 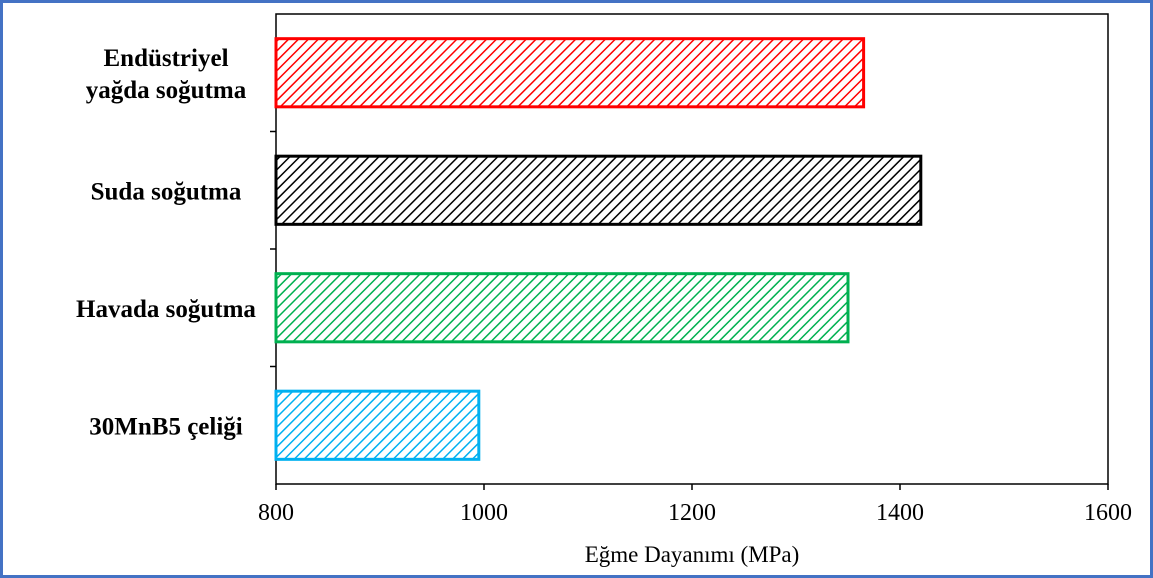 I want to click on category-label: Suda soğutma, so click(x=166, y=191).